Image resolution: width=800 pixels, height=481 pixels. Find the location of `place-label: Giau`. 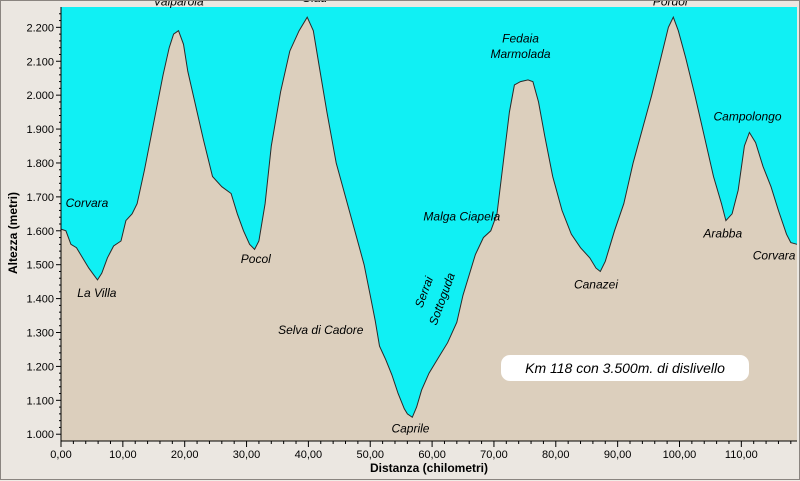

place-label: Giau is located at coordinates (315, 3).